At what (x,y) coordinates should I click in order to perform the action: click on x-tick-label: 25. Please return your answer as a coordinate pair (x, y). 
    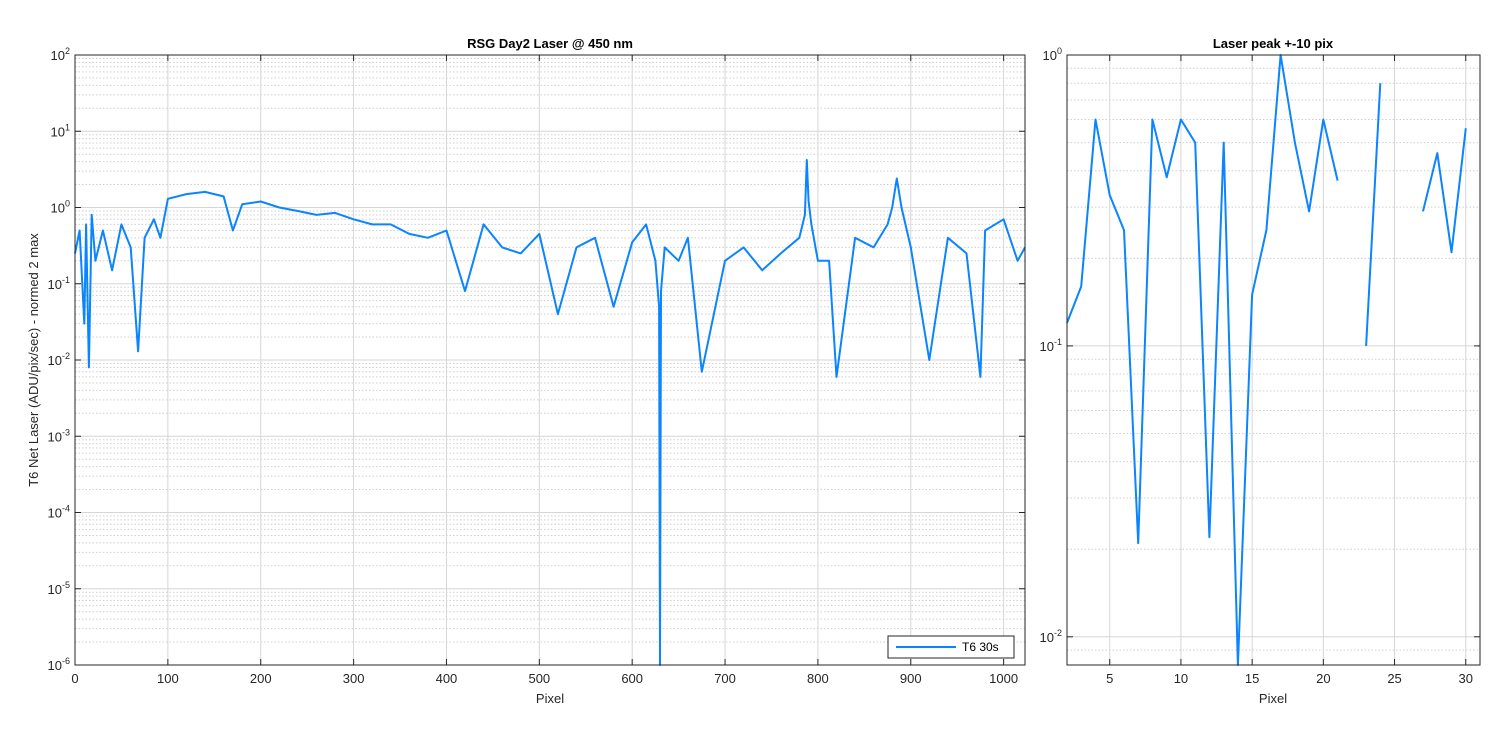
    Looking at the image, I should click on (1394, 678).